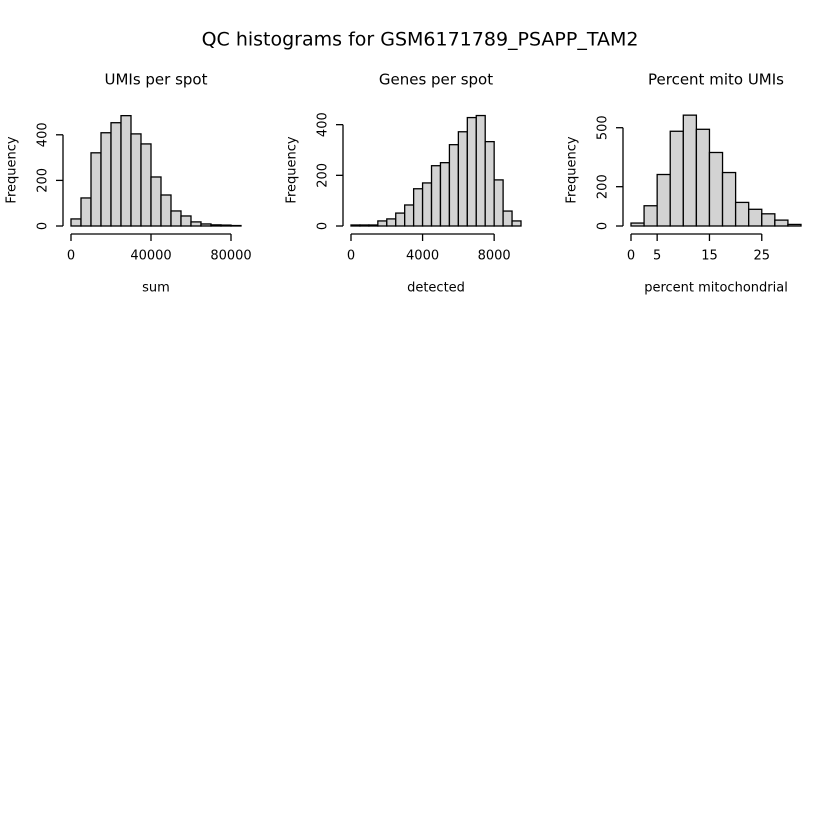 The image size is (840, 840). I want to click on panel-title: Genes per spot, so click(436, 80).